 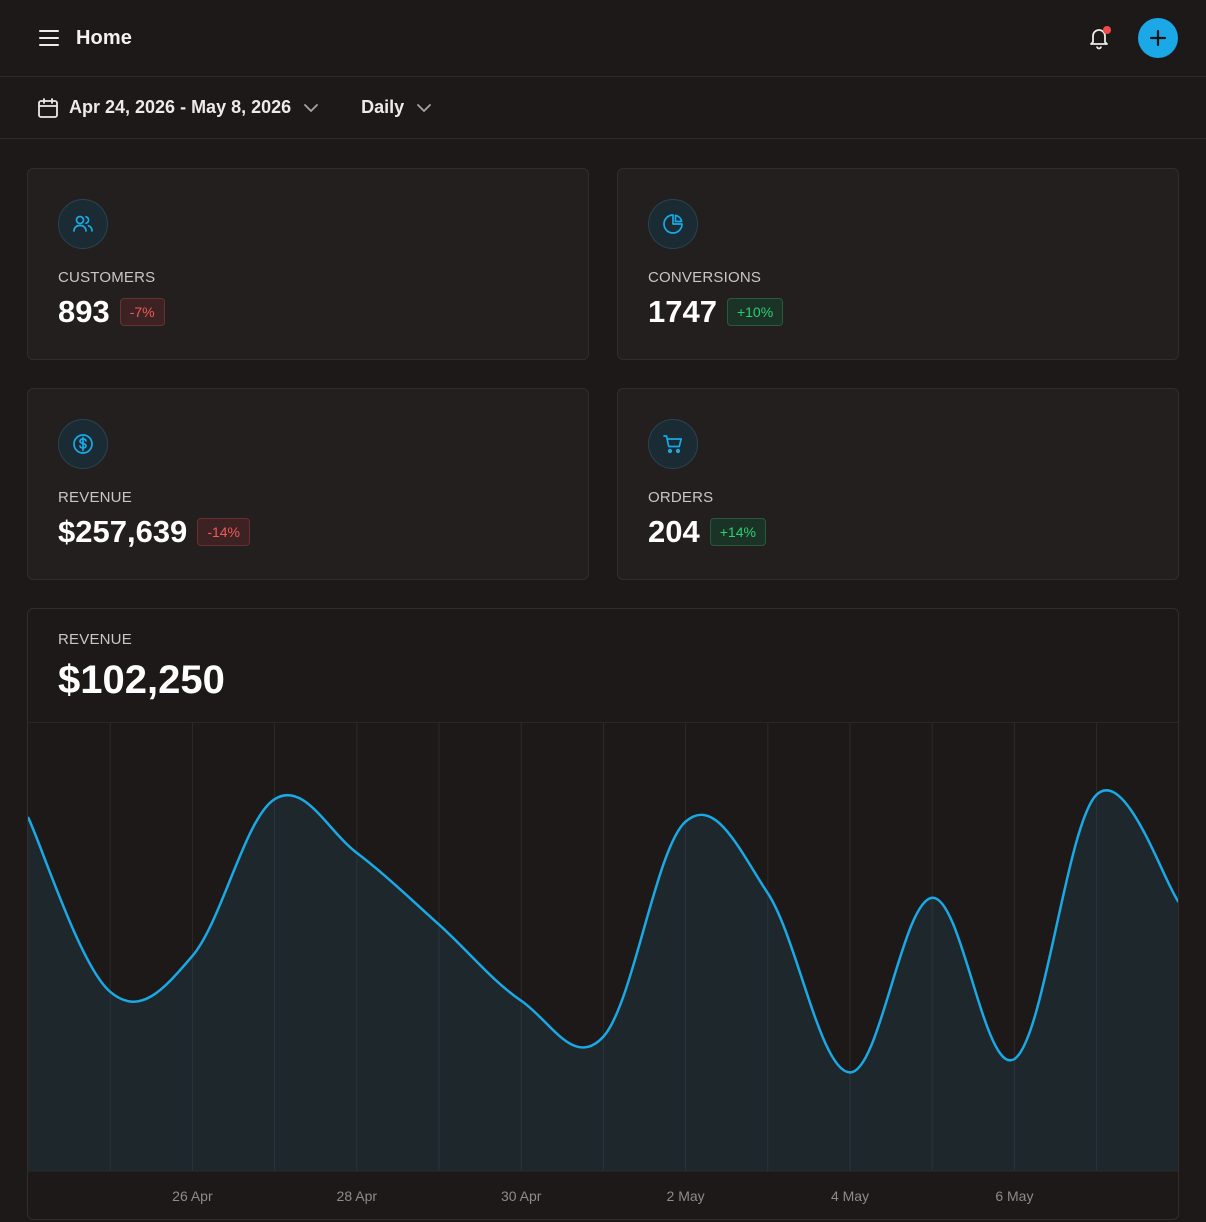 I want to click on plus-icon, so click(x=1158, y=38).